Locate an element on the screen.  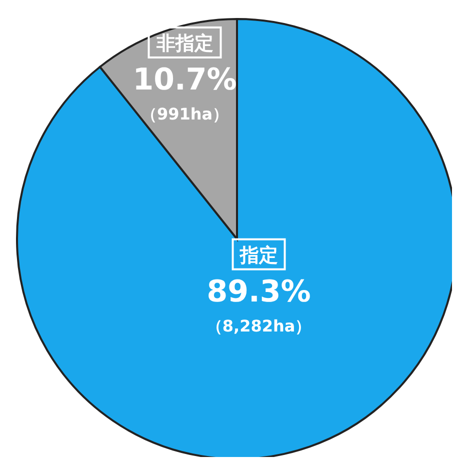
slice-label: 指定 is located at coordinates (258, 255).